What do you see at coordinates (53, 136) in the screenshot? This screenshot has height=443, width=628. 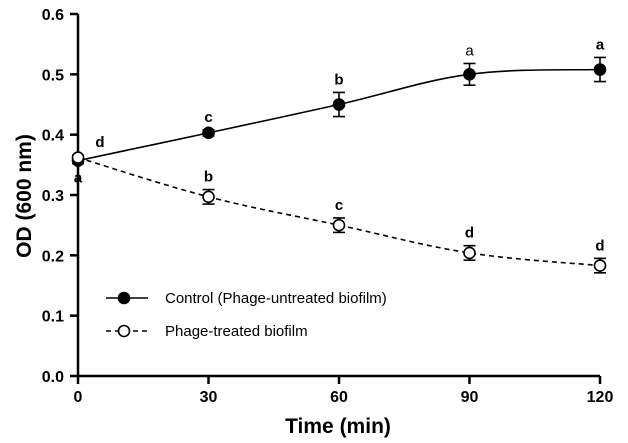 I see `y-tick-label: 0.4` at bounding box center [53, 136].